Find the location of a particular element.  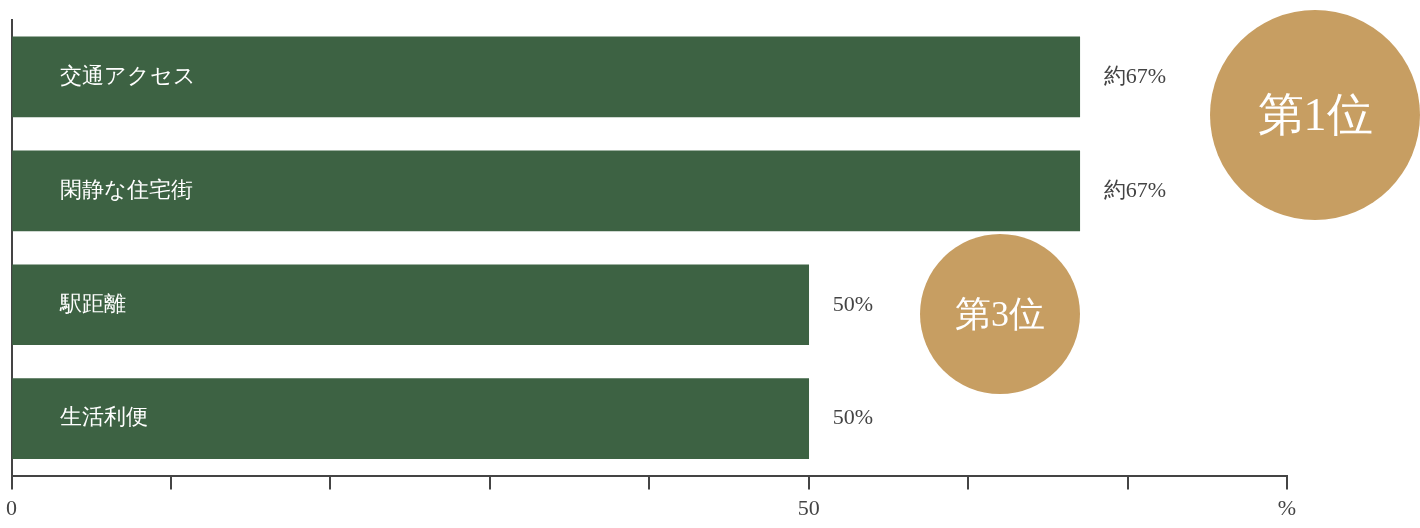

round-badge: 第1位 is located at coordinates (1315, 115).